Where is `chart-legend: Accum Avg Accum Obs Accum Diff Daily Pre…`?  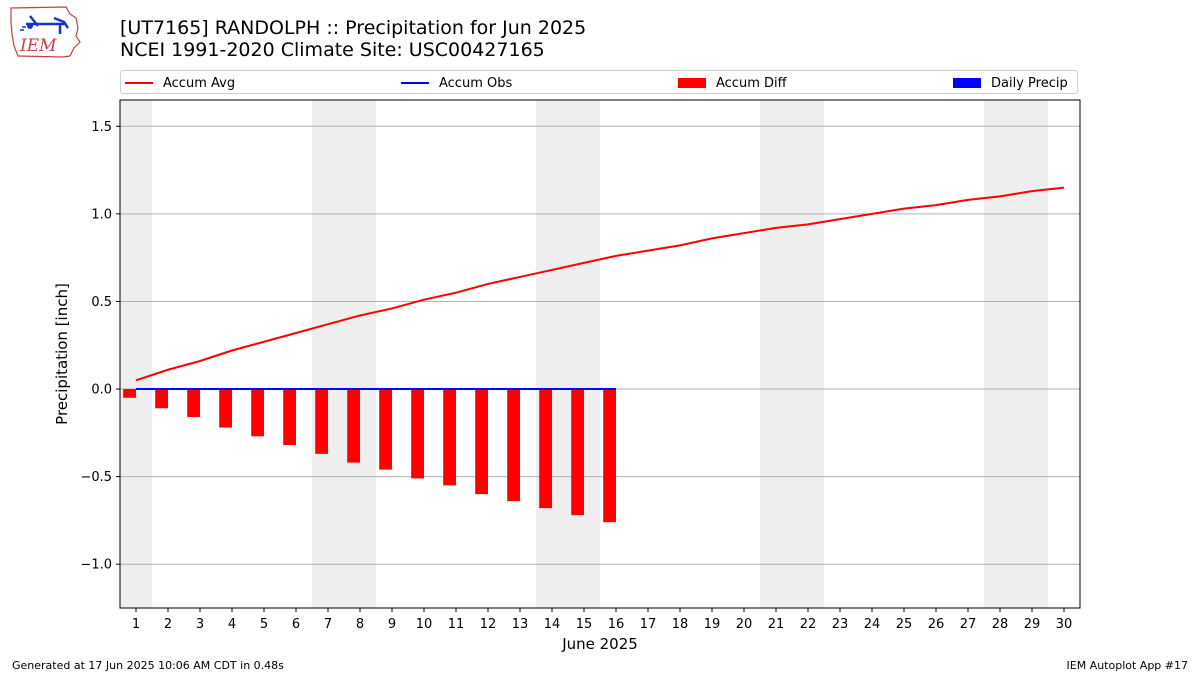 chart-legend: Accum Avg Accum Obs Accum Diff Daily Pre… is located at coordinates (599, 82).